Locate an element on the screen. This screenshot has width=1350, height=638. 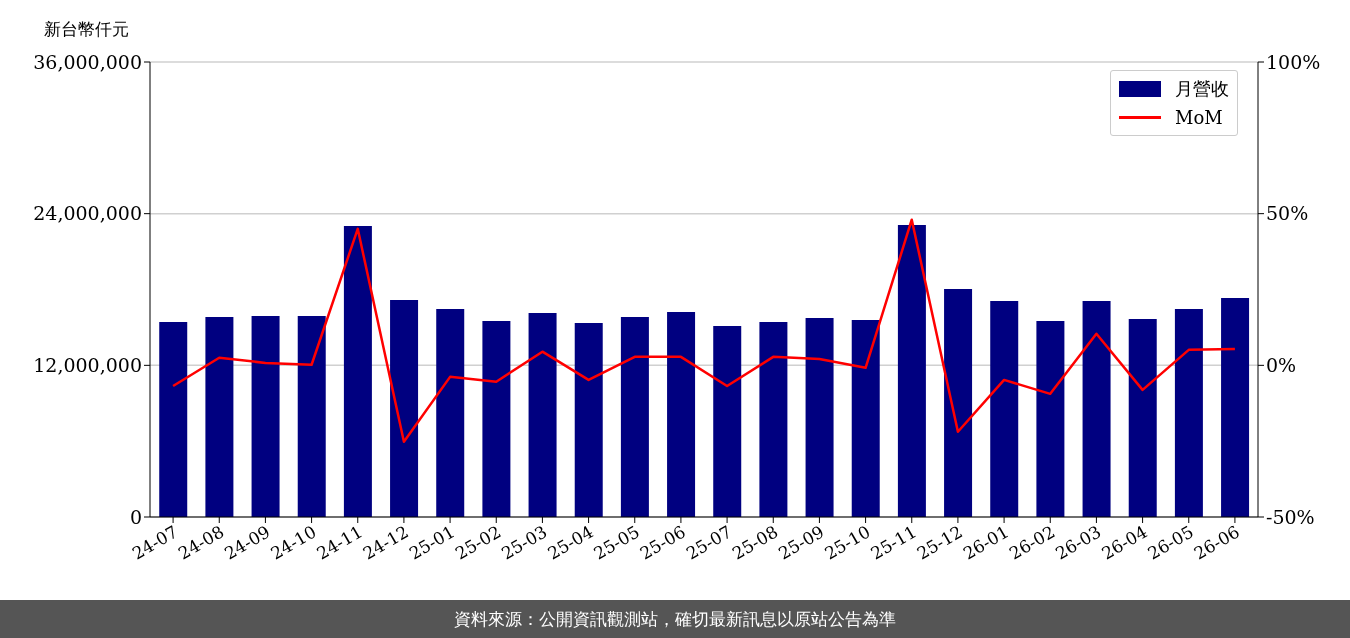
legend-label: MoM is located at coordinates (1199, 117).